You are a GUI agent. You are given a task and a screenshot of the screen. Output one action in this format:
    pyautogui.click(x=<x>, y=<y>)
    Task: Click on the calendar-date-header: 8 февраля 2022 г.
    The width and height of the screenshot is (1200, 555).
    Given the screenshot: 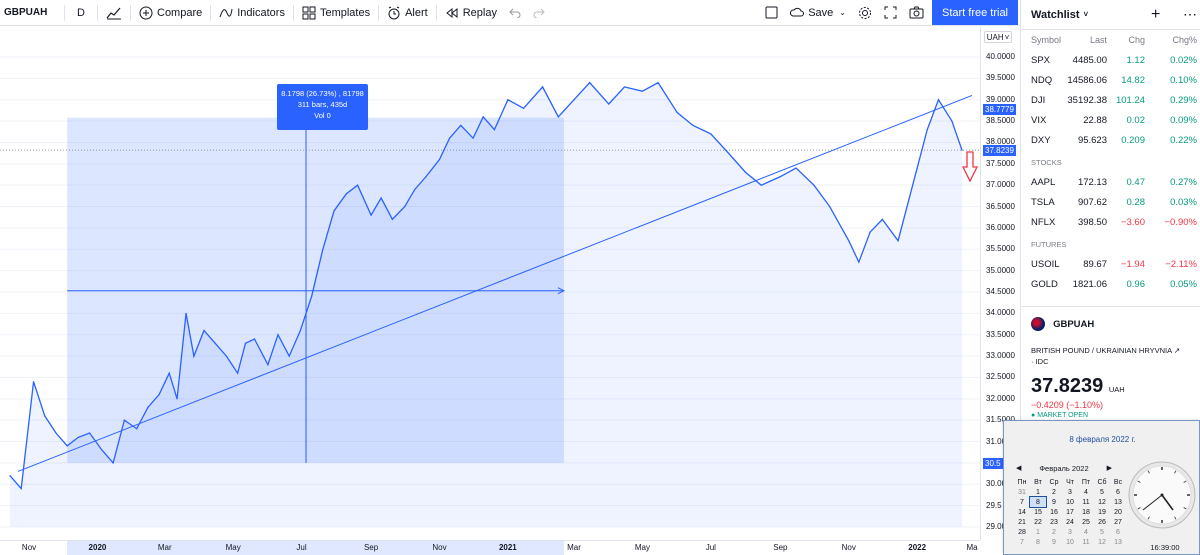 What is the action you would take?
    pyautogui.click(x=1102, y=439)
    